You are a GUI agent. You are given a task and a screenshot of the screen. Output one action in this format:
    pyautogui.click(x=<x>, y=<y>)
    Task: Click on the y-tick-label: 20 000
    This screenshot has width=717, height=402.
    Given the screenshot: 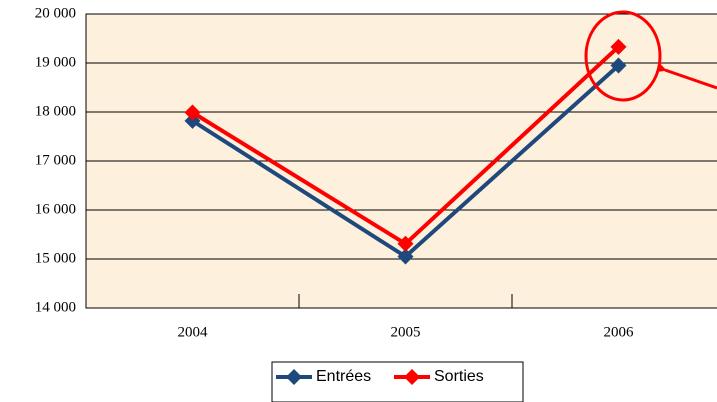 What is the action you would take?
    pyautogui.click(x=55, y=13)
    